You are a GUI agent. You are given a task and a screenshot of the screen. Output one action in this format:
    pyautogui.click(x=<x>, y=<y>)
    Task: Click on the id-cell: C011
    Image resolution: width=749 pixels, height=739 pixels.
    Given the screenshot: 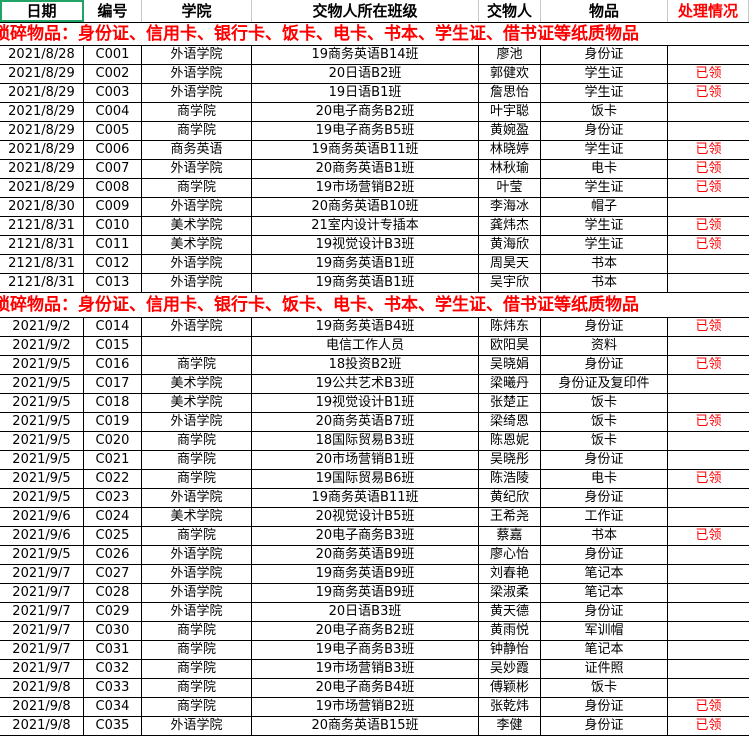 What is the action you would take?
    pyautogui.click(x=113, y=245)
    